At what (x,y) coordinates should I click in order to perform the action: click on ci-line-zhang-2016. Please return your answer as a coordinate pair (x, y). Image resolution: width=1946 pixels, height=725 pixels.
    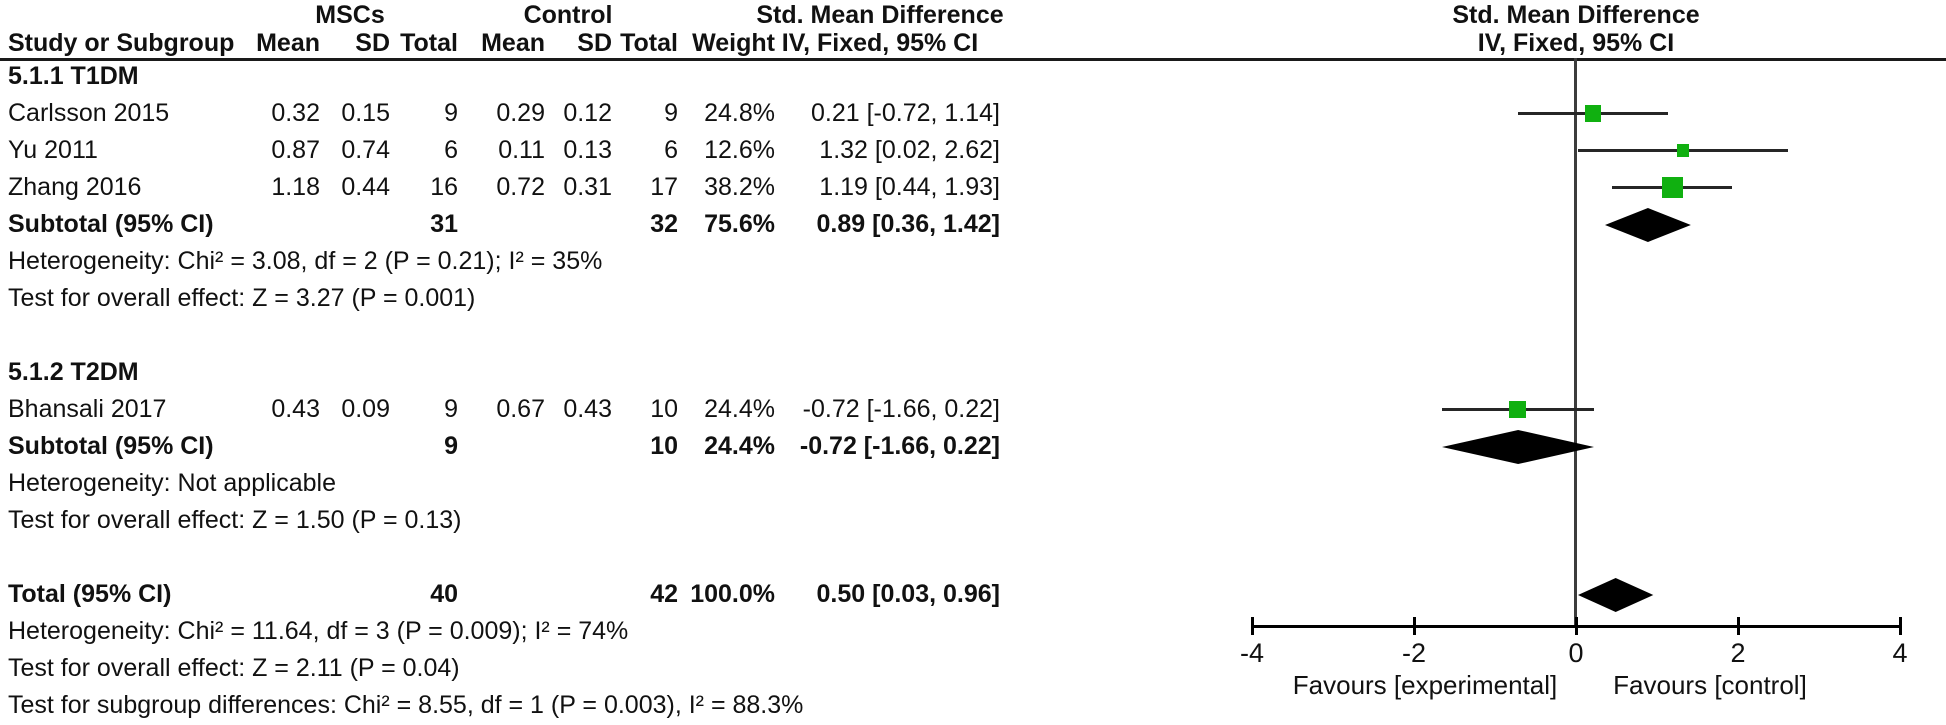
    Looking at the image, I should click on (1672, 187).